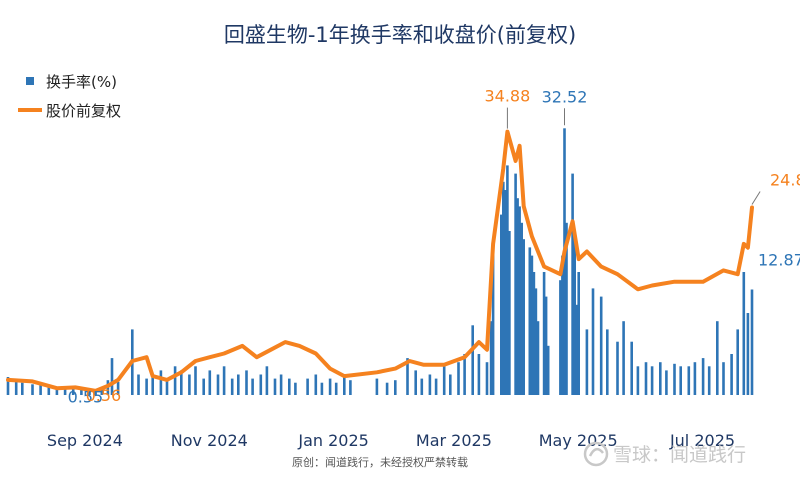 This screenshot has height=480, width=800. Describe the element at coordinates (86, 397) in the screenshot. I see `annotation-label: 0.55` at that location.